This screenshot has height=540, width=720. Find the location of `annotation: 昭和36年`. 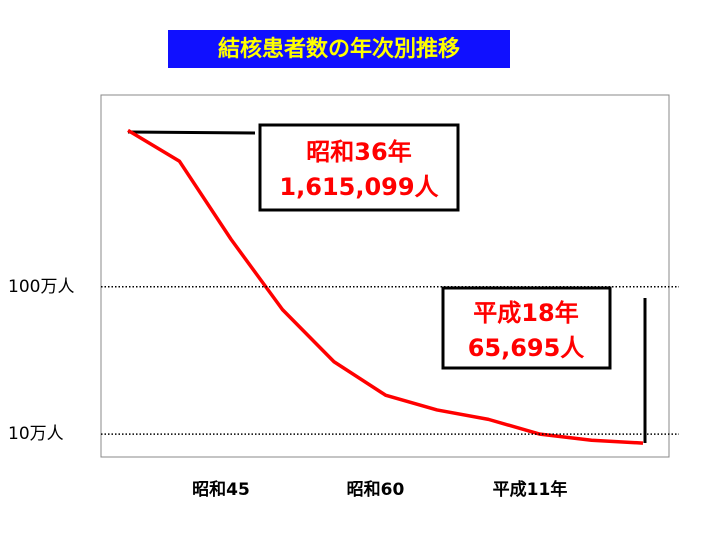

annotation: 昭和36年 is located at coordinates (358, 152).